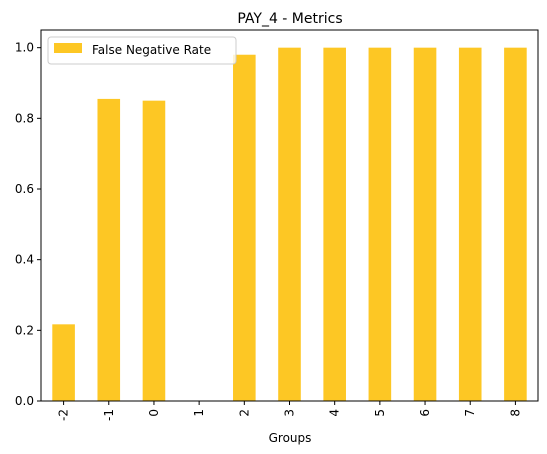  Describe the element at coordinates (109, 250) in the screenshot. I see `bar--1` at that location.